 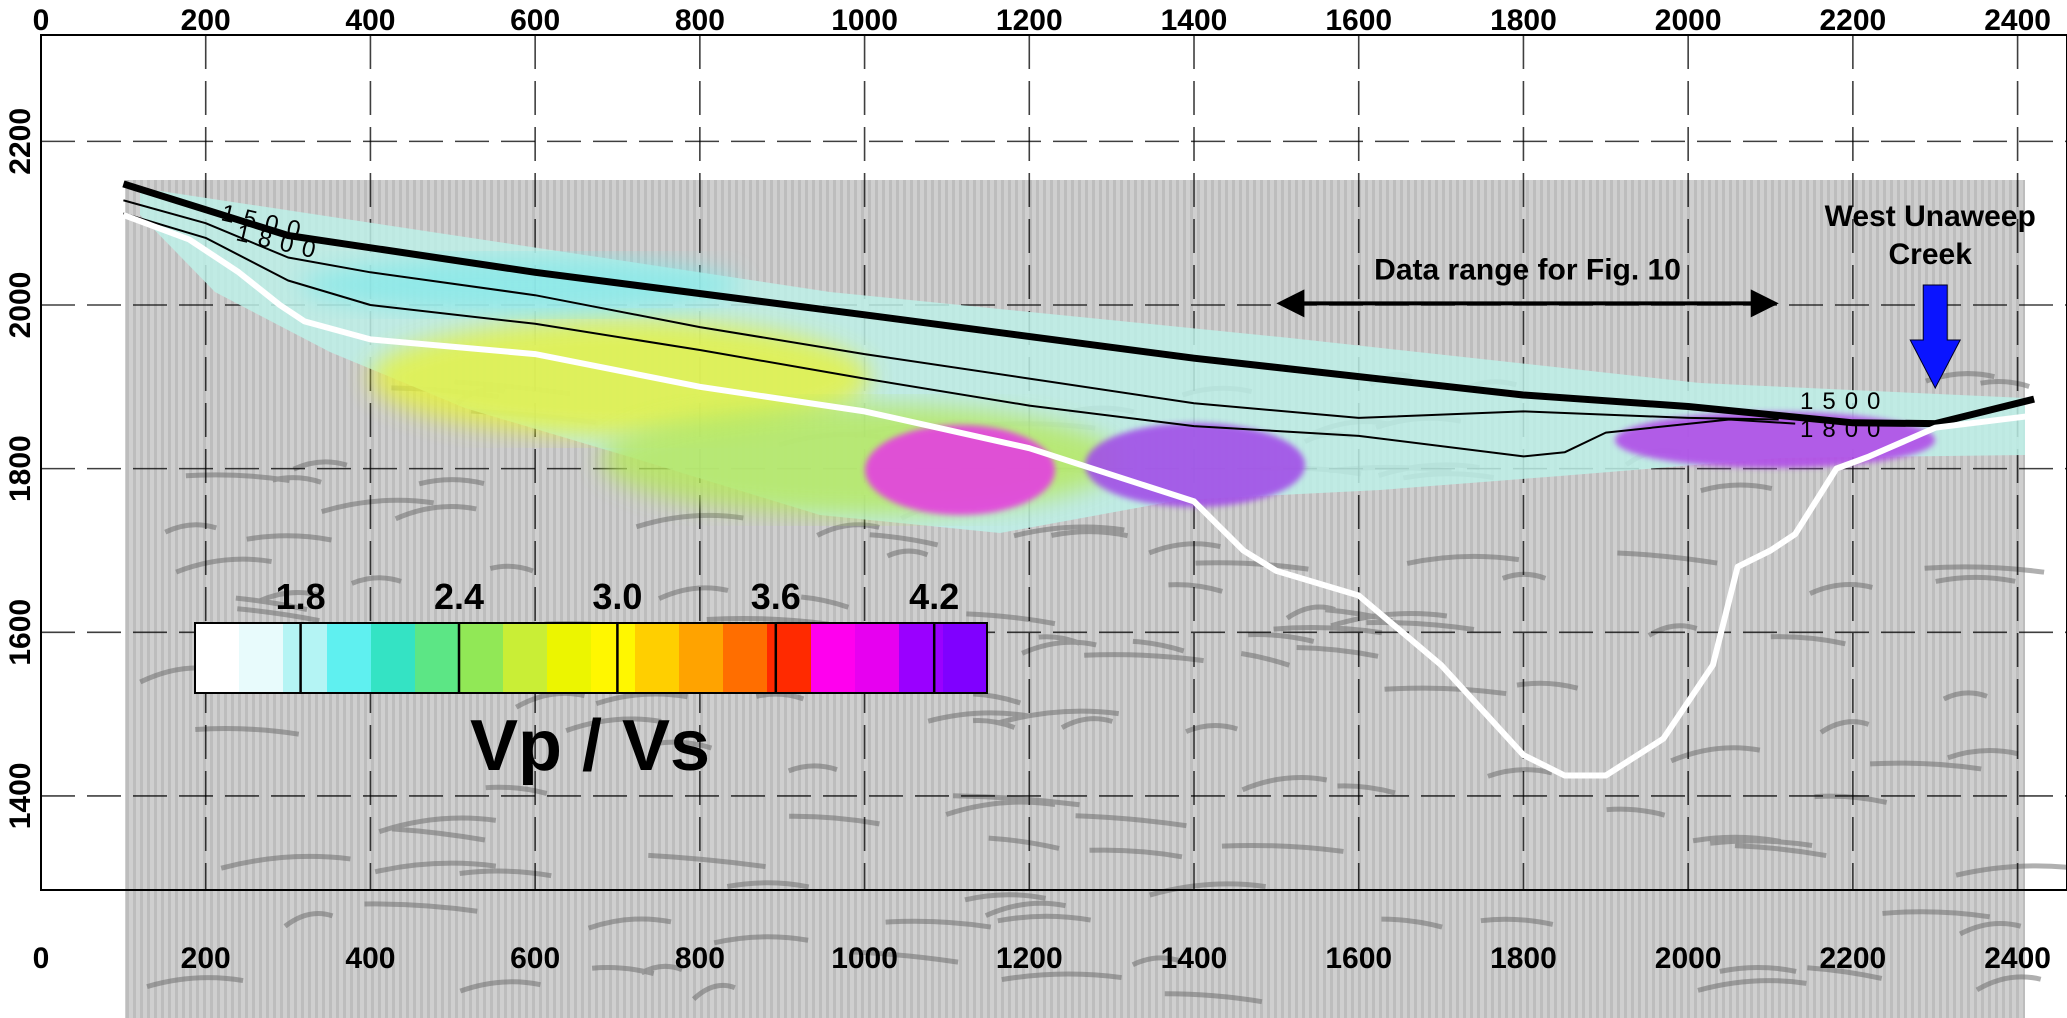 I want to click on y-tick-label: 1600, so click(x=20, y=632).